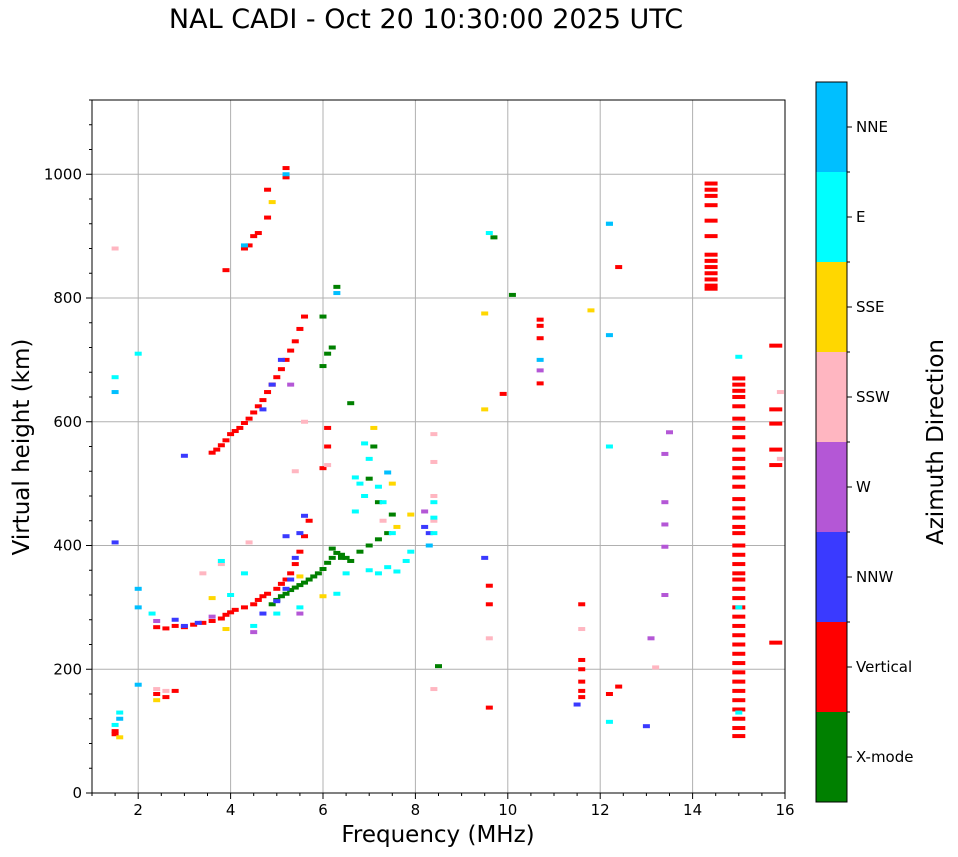  Describe the element at coordinates (884, 667) in the screenshot. I see `colorbar-tick-label: Vertical` at that location.